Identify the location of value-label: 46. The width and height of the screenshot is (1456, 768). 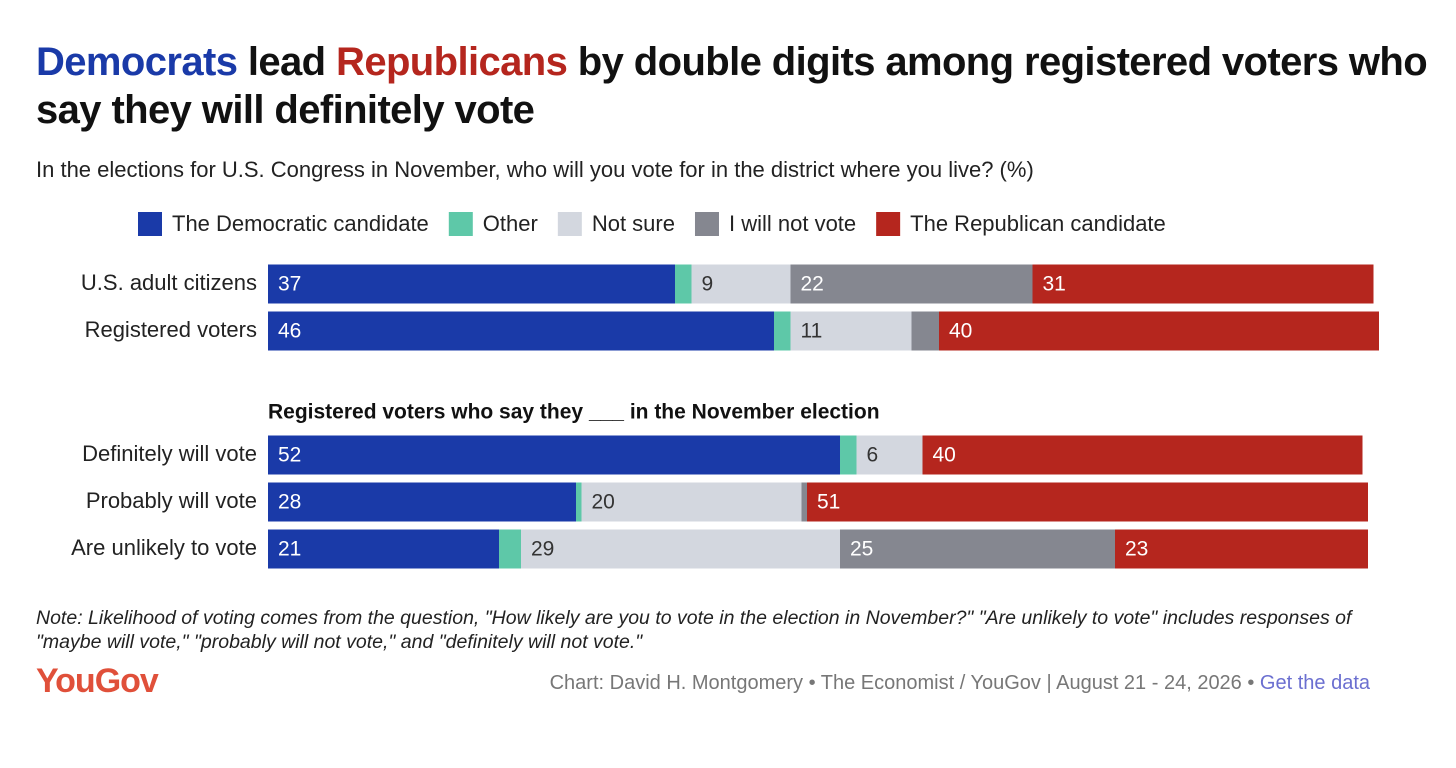
(289, 331).